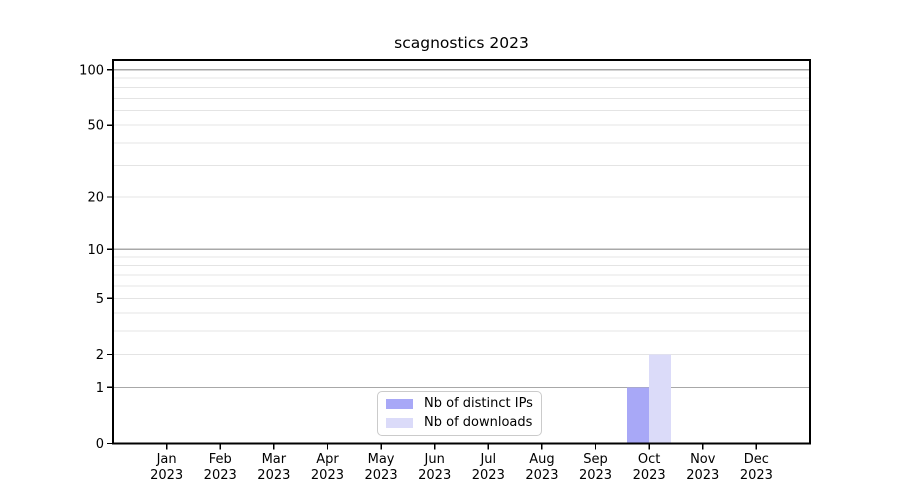 The image size is (900, 500). I want to click on y-tick-label: 2, so click(100, 355).